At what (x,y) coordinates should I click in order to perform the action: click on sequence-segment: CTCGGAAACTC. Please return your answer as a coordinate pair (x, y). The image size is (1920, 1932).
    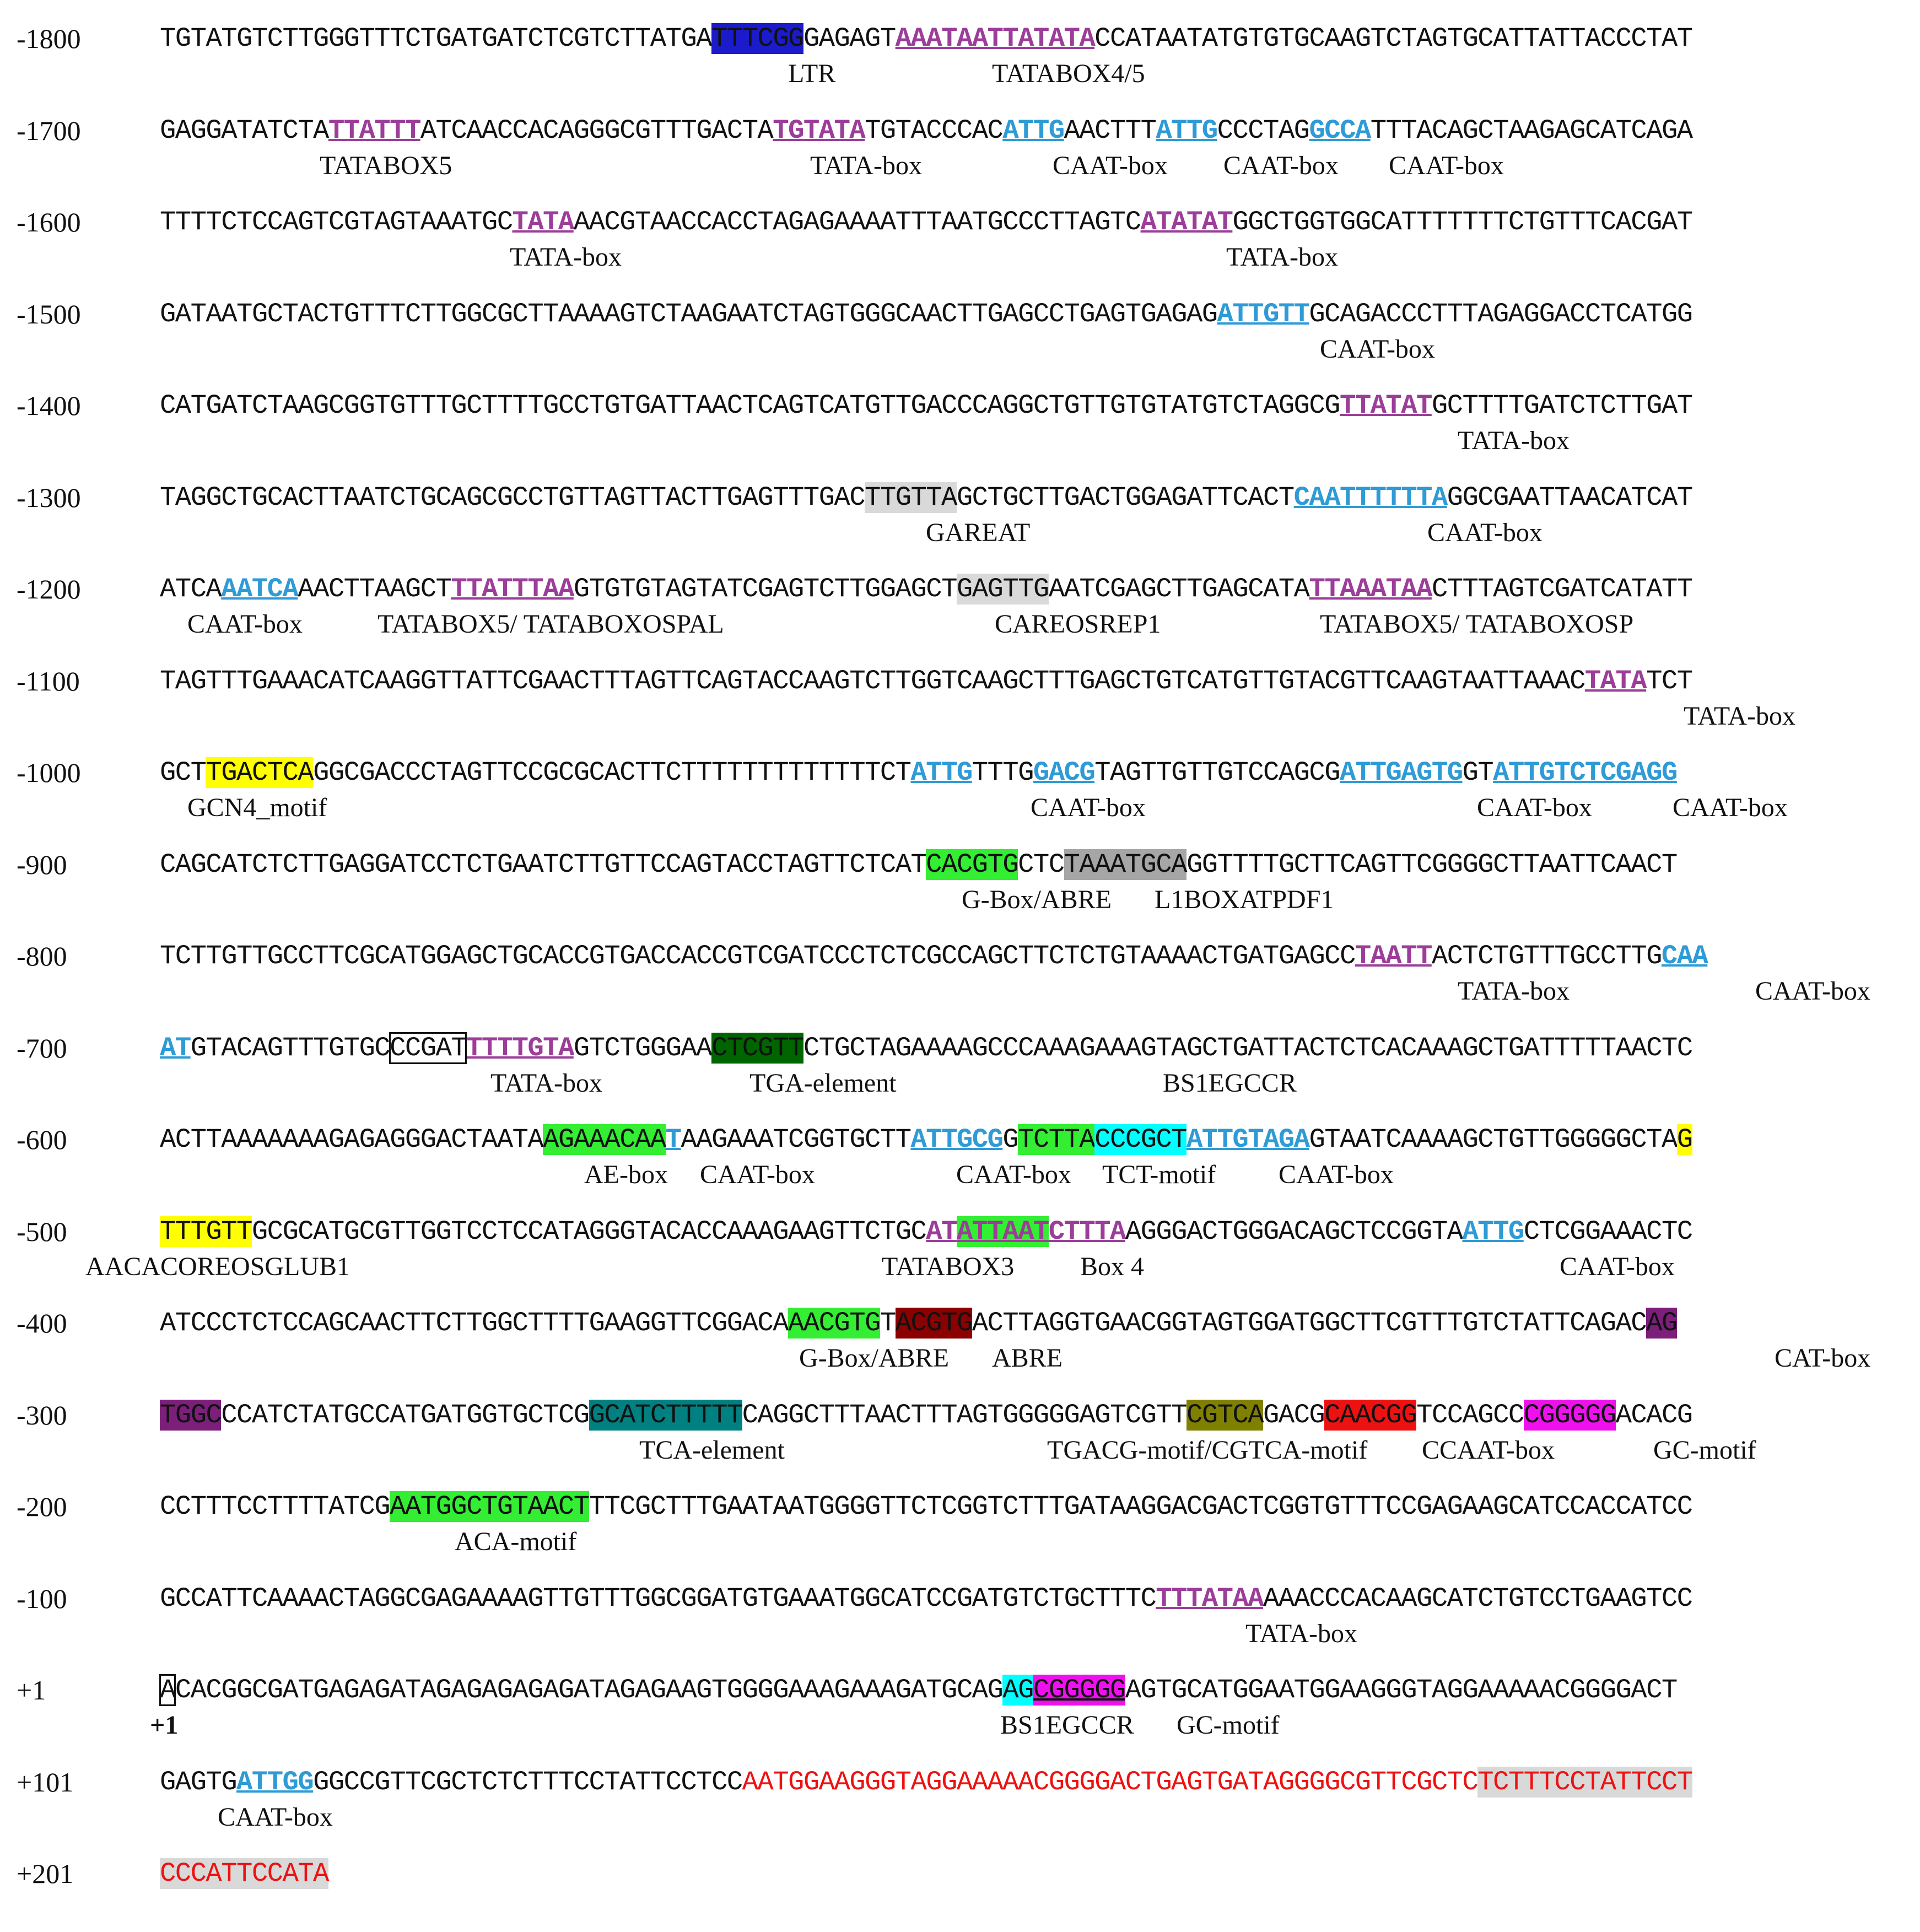
    Looking at the image, I should click on (1608, 1232).